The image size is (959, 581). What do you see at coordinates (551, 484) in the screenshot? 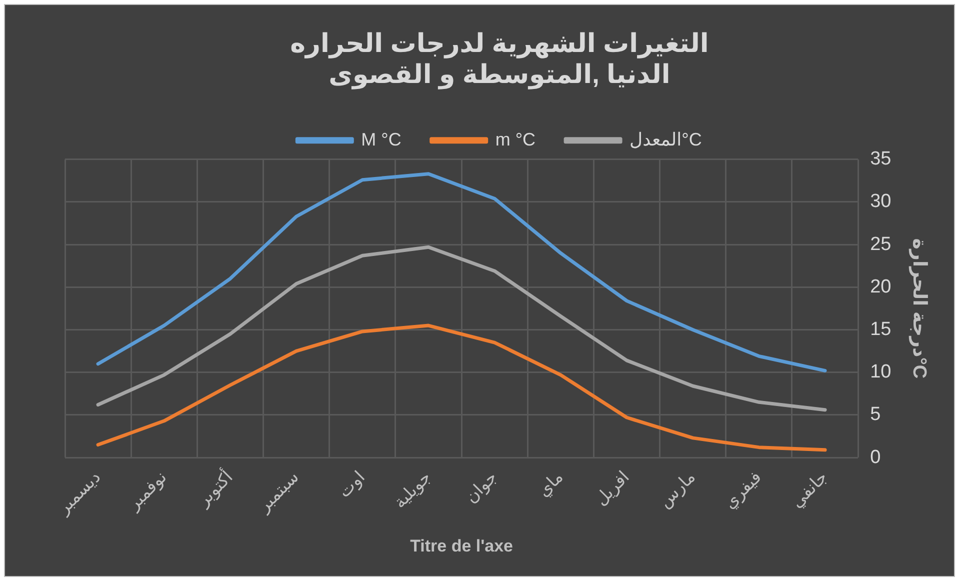
I see `x-tick-label: ماي` at bounding box center [551, 484].